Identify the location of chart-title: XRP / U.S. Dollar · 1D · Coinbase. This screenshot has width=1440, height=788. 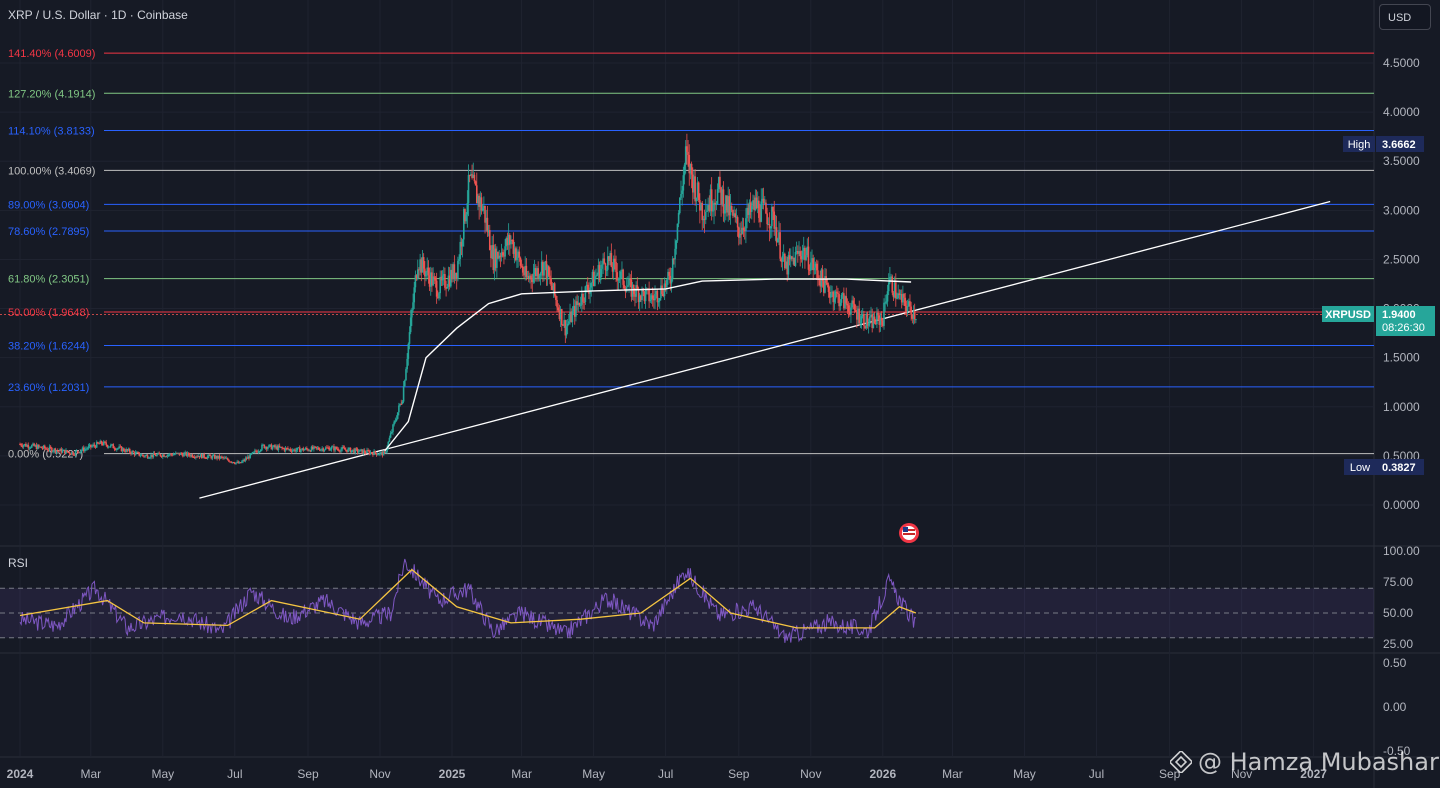
(98, 15).